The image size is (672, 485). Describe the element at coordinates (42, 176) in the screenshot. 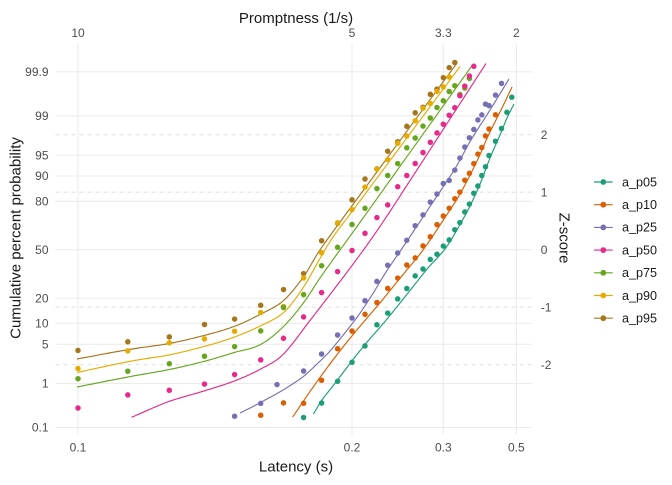

I see `svg-text: 90` at that location.